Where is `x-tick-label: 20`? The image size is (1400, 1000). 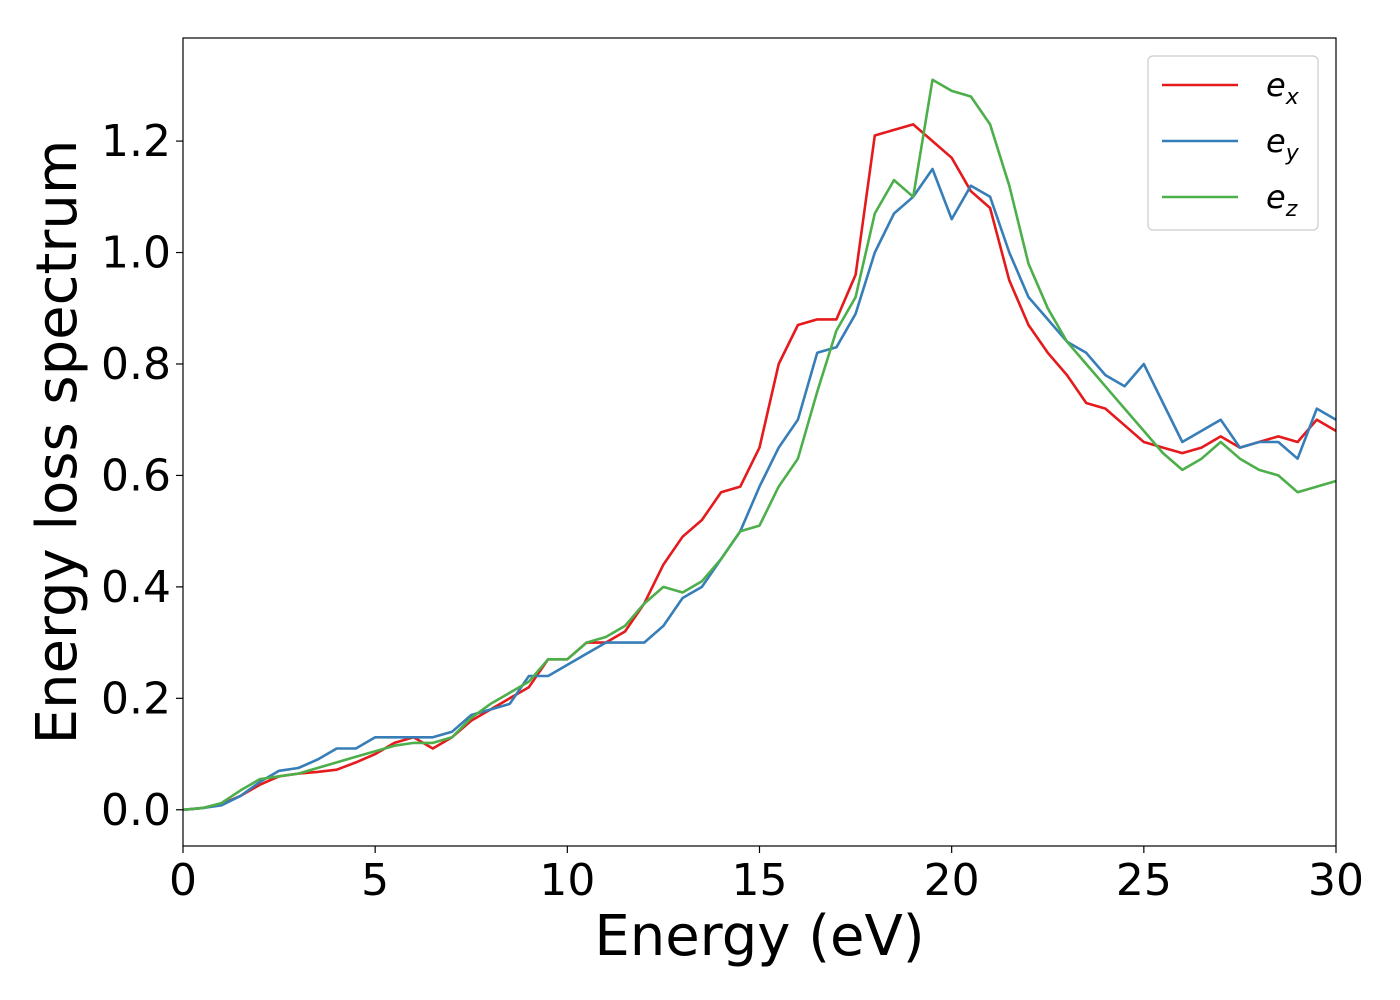 x-tick-label: 20 is located at coordinates (952, 880).